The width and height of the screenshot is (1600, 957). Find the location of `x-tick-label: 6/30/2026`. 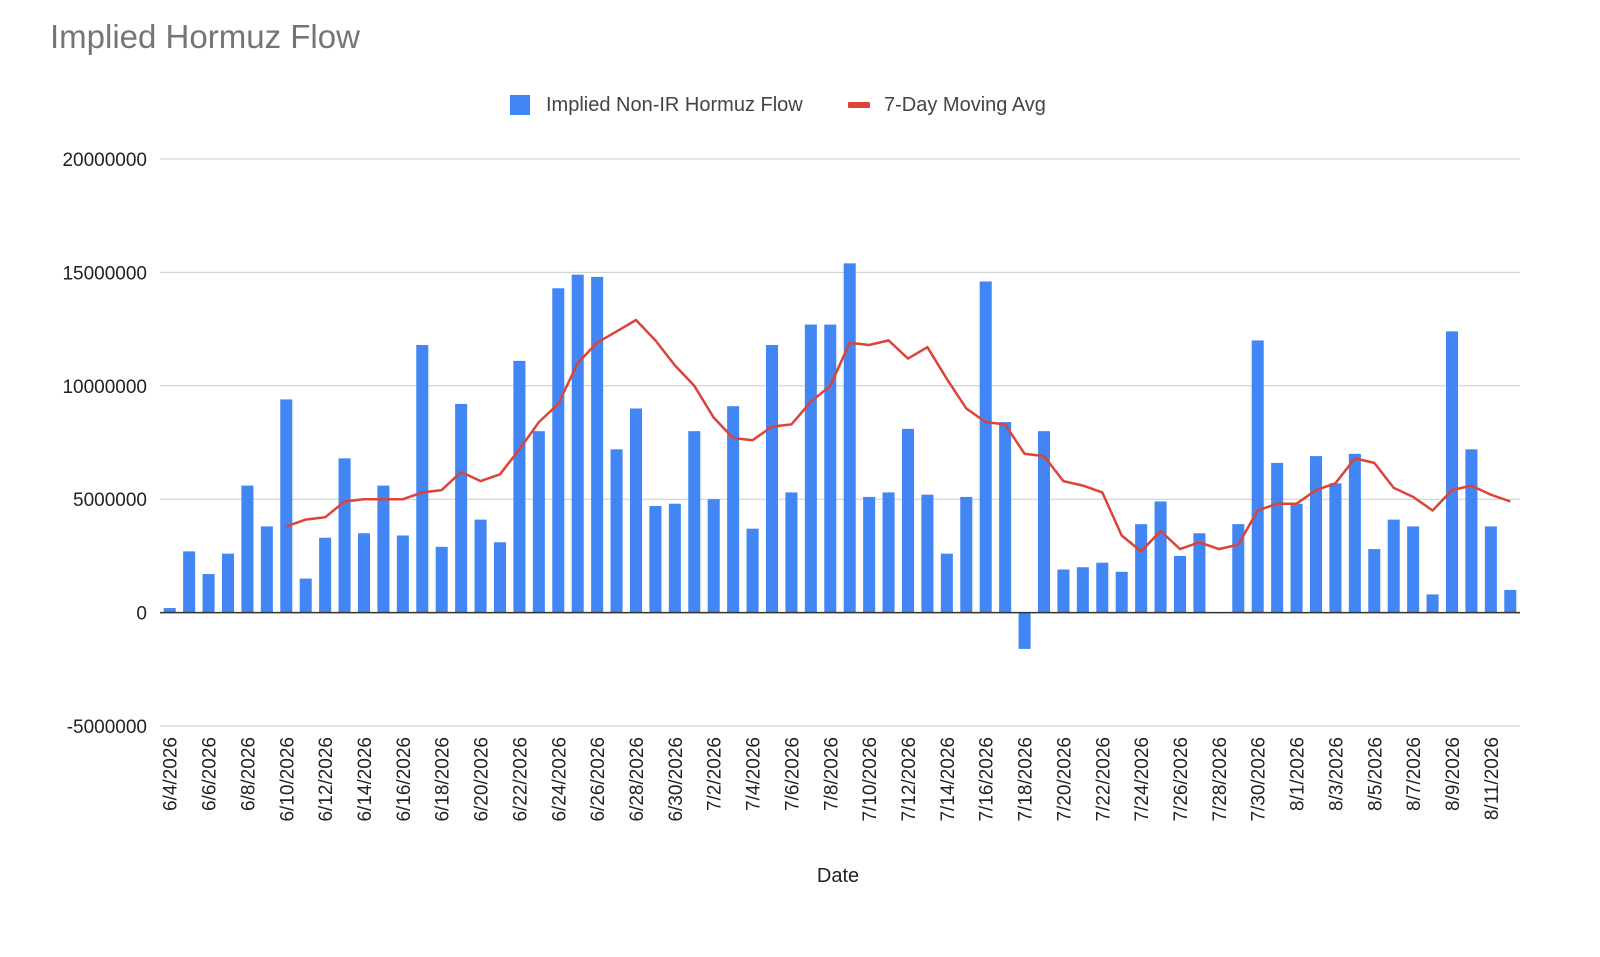

x-tick-label: 6/30/2026 is located at coordinates (676, 779).